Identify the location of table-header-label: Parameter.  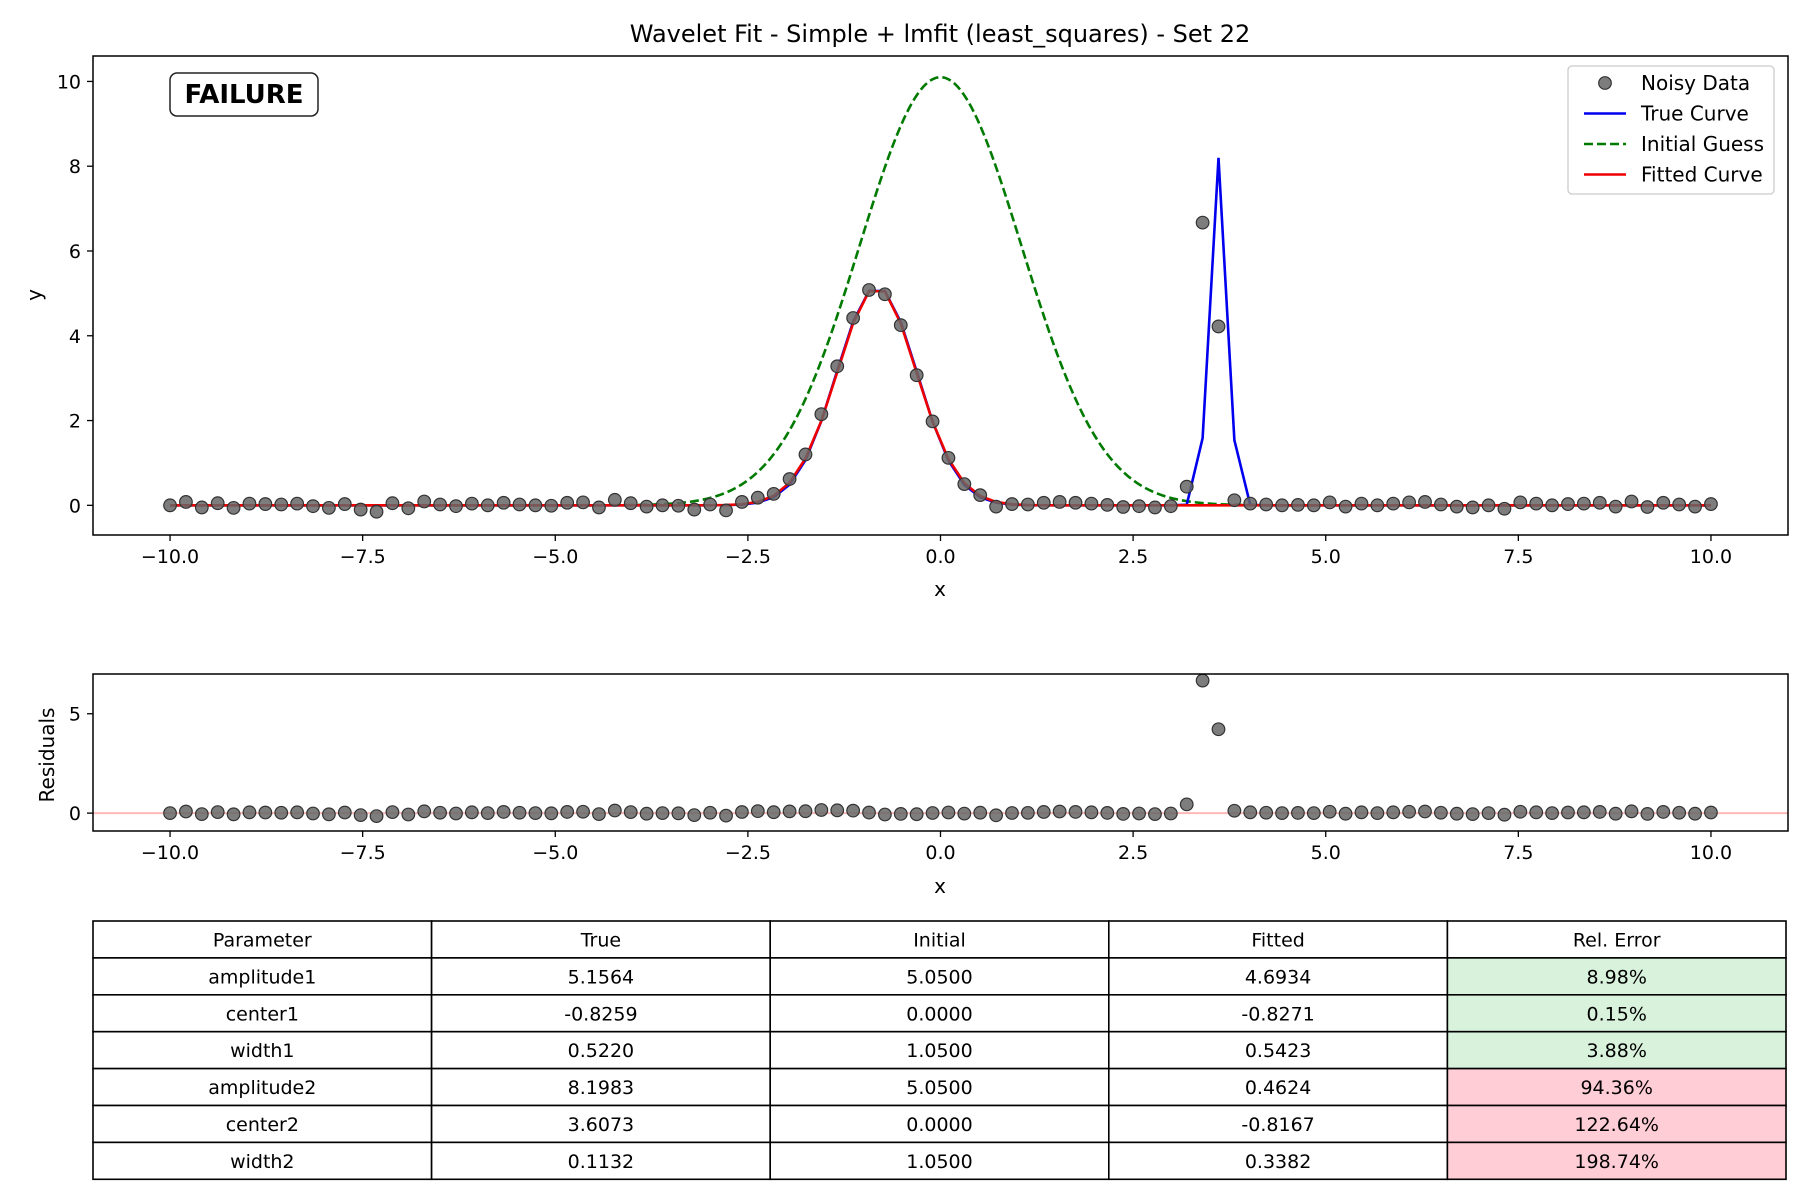
(262, 940).